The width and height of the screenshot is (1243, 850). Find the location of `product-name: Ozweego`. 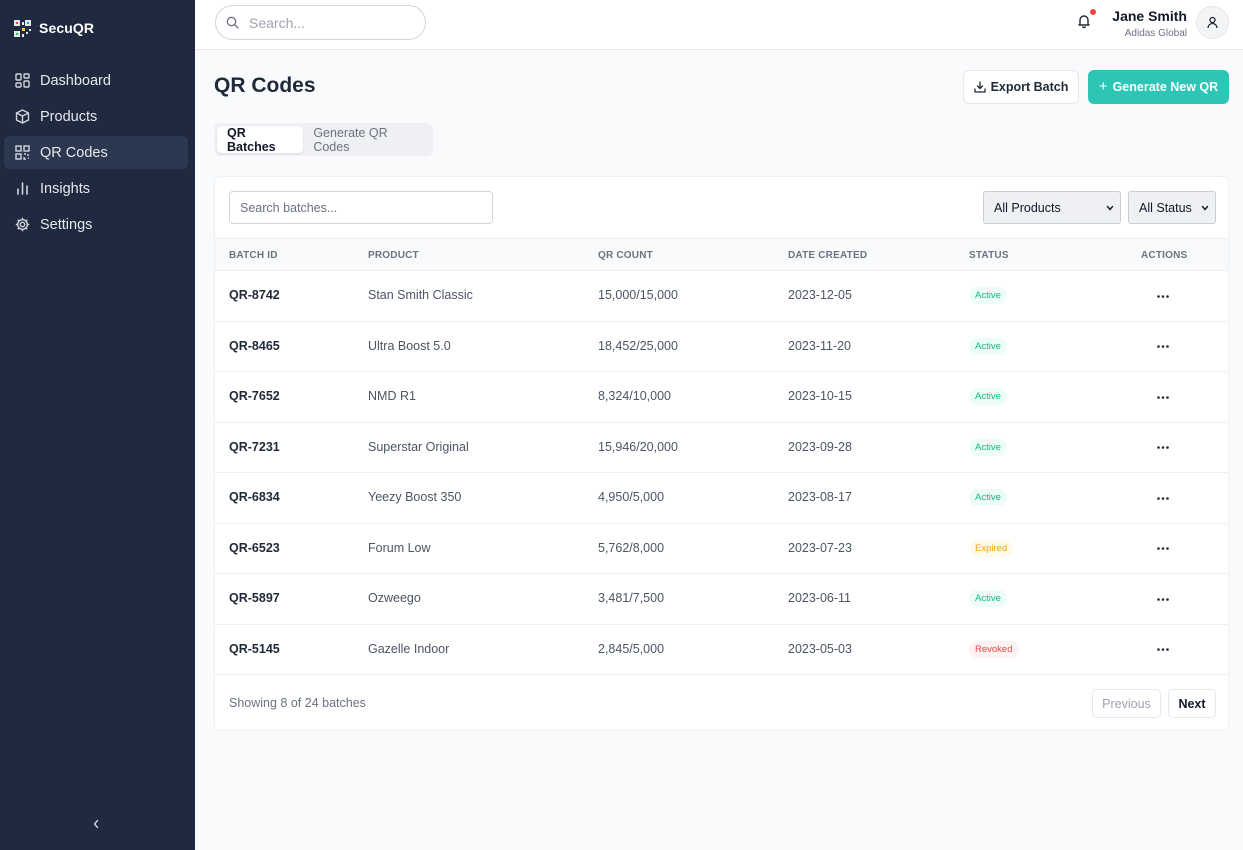

product-name: Ozweego is located at coordinates (394, 598).